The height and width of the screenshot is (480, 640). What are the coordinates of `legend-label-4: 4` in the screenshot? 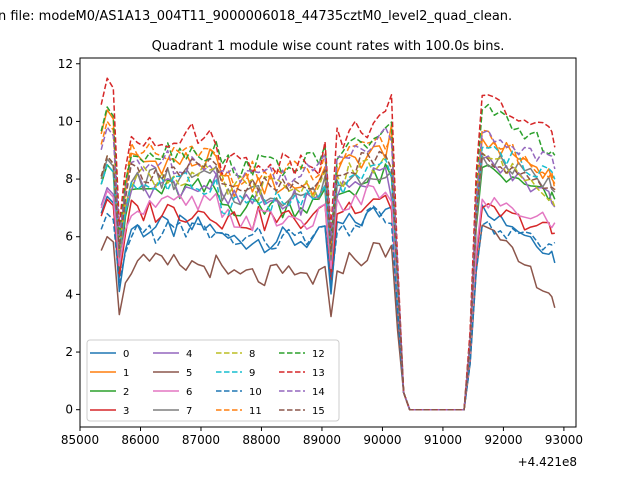 It's located at (189, 354).